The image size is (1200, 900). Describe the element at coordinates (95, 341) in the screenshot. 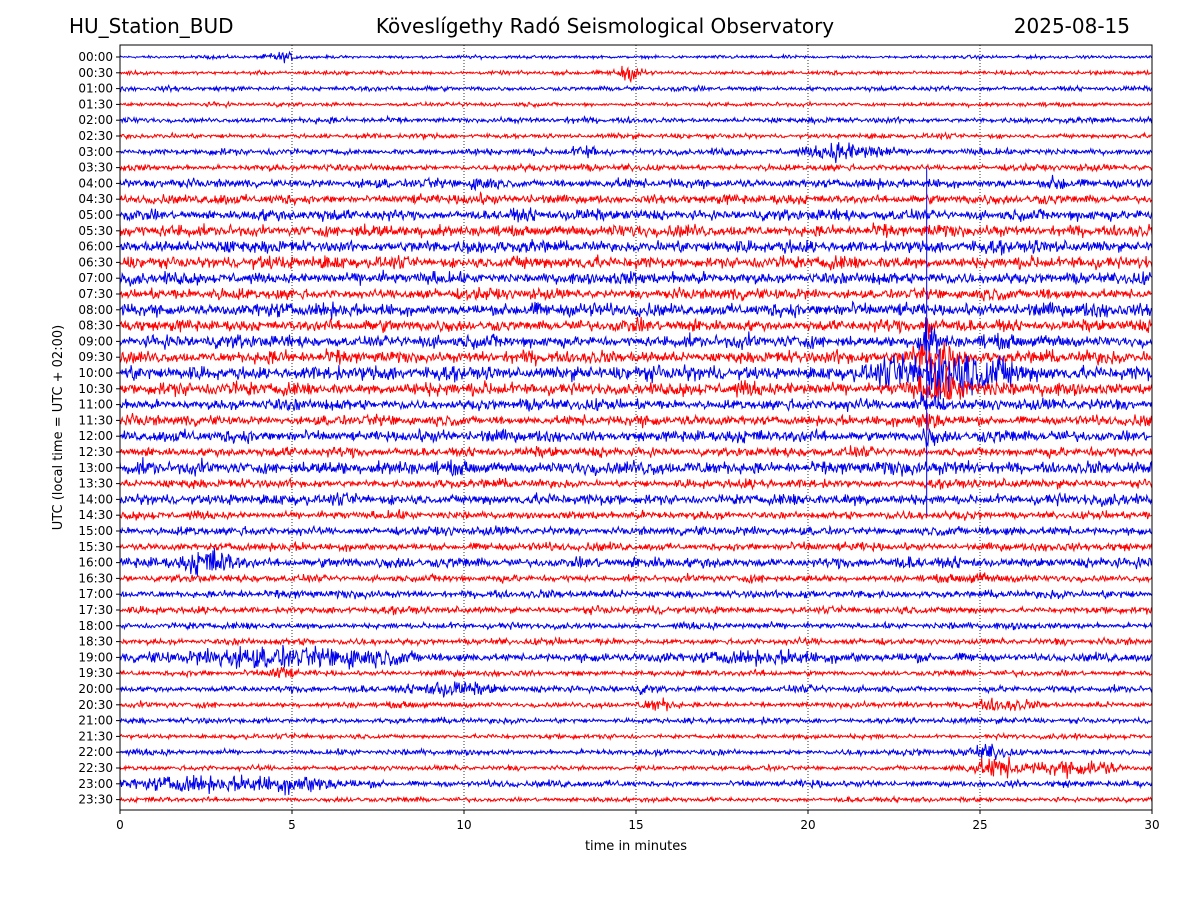

I see `y-tick-label-18: 09:00` at that location.